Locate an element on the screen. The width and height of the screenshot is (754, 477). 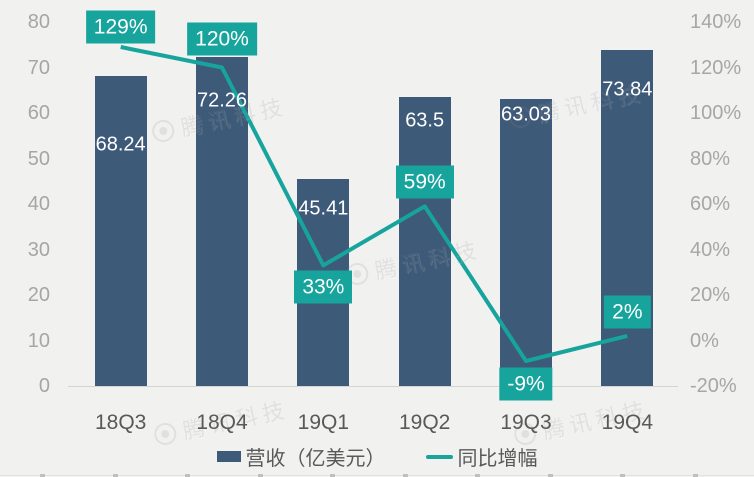
watermark-logo-icon is located at coordinates (163, 131).